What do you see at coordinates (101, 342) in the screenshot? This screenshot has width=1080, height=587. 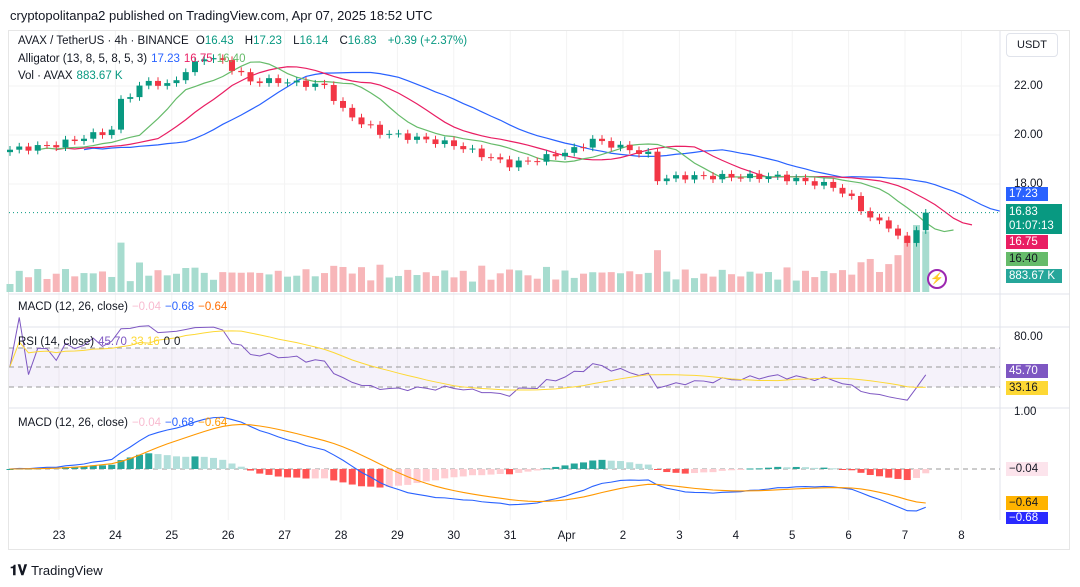 I see `rsi-legend: RSI (14, close) 45.70 33.16 0 0` at bounding box center [101, 342].